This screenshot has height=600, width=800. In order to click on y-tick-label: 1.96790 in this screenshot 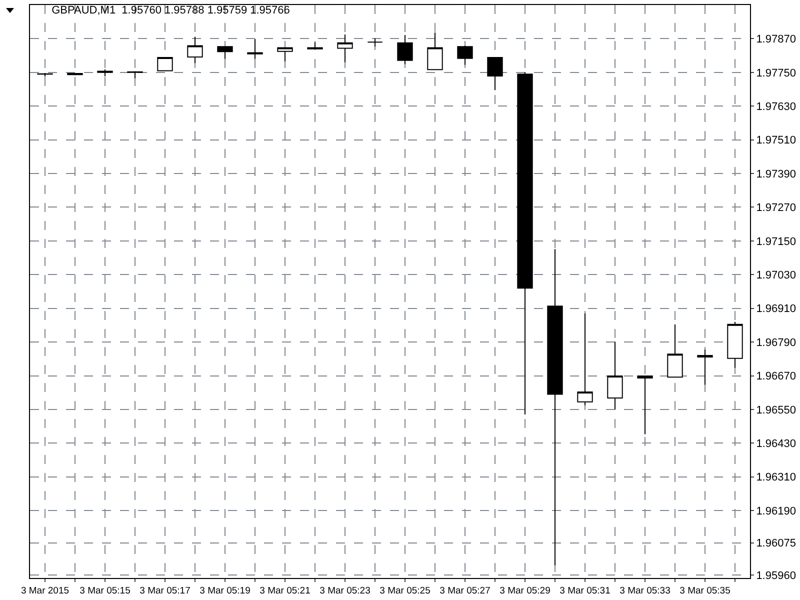, I will do `click(776, 342)`.